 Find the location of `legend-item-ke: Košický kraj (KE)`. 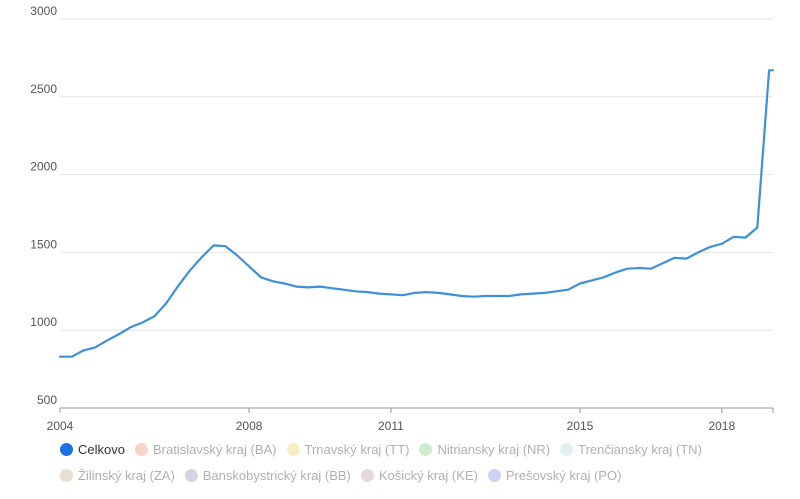

legend-item-ke: Košický kraj (KE) is located at coordinates (419, 475).